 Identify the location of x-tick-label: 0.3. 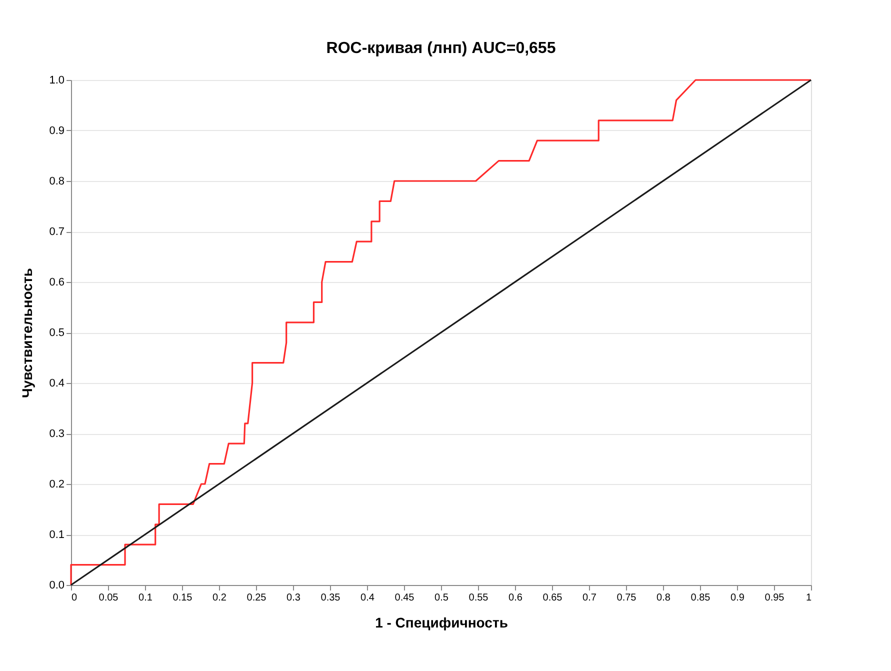
(293, 598).